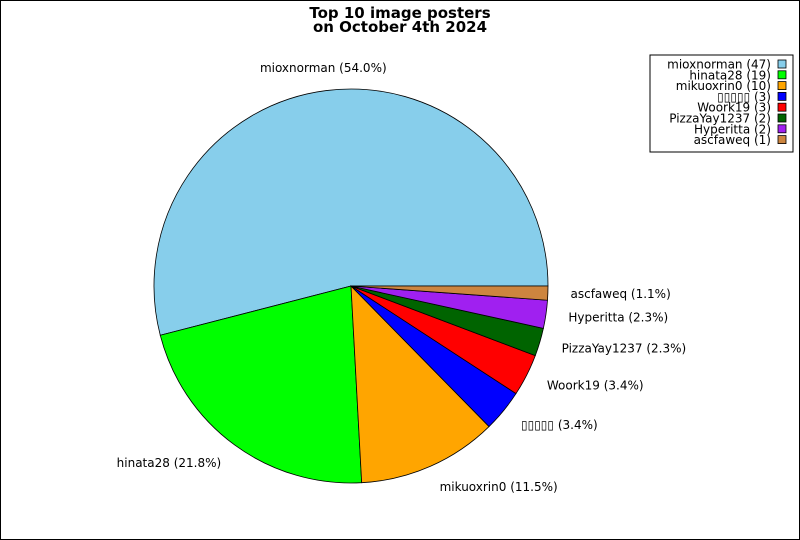 This screenshot has height=540, width=800. What do you see at coordinates (621, 294) in the screenshot?
I see `slice-label-7: ascfaweq (1.1%)` at bounding box center [621, 294].